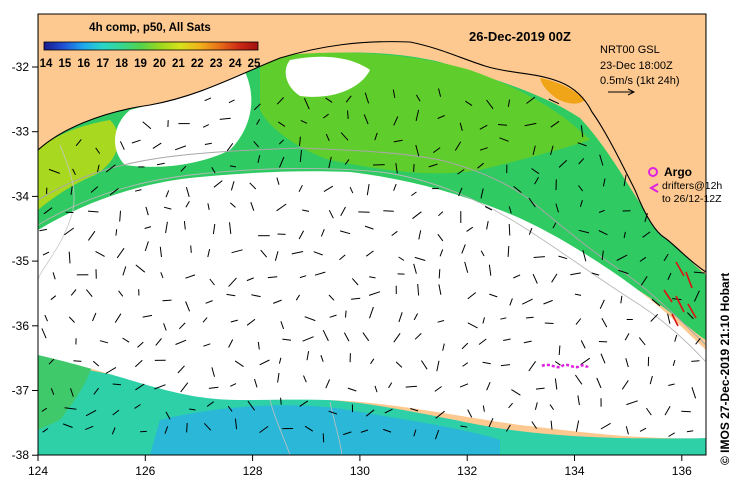 The height and width of the screenshot is (496, 749). Describe the element at coordinates (680, 294) in the screenshot. I see `argo-red-vectors` at that location.